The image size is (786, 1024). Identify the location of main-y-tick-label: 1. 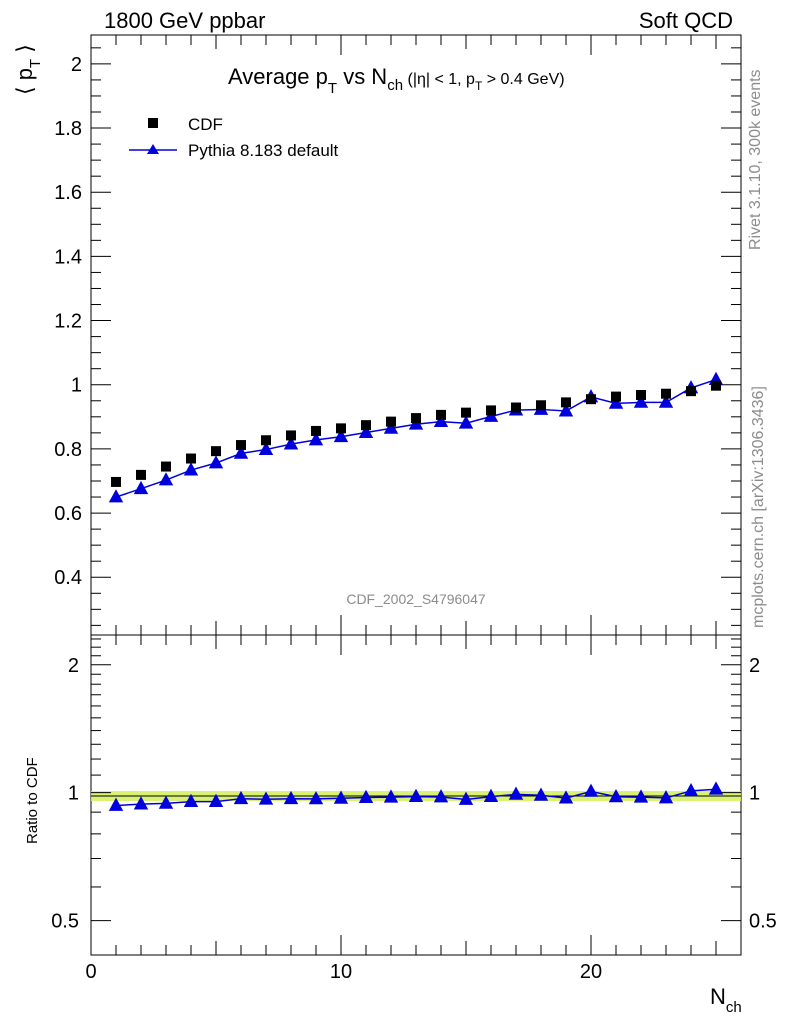
(76, 386).